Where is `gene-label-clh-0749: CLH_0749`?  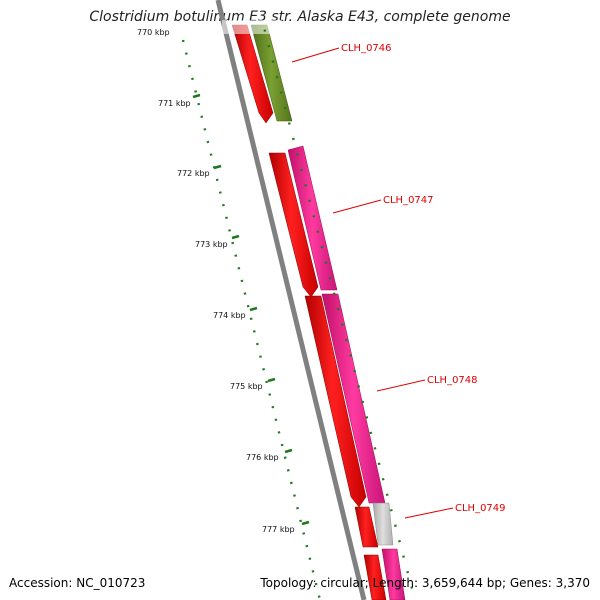
gene-label-clh-0749: CLH_0749 is located at coordinates (480, 508).